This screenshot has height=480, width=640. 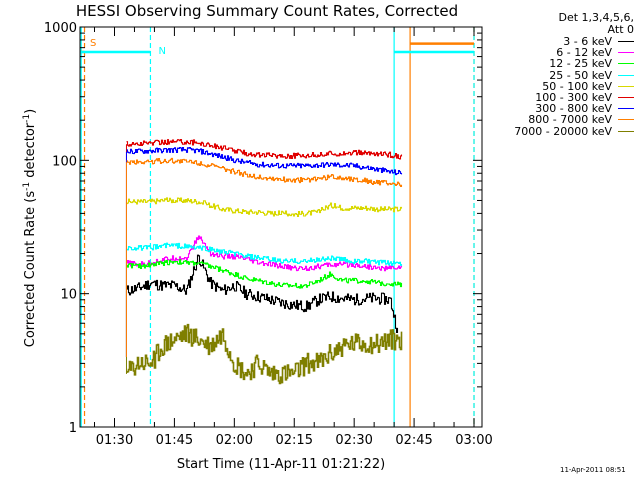 I want to click on x-tick-label-2: 02:00, so click(x=234, y=440).